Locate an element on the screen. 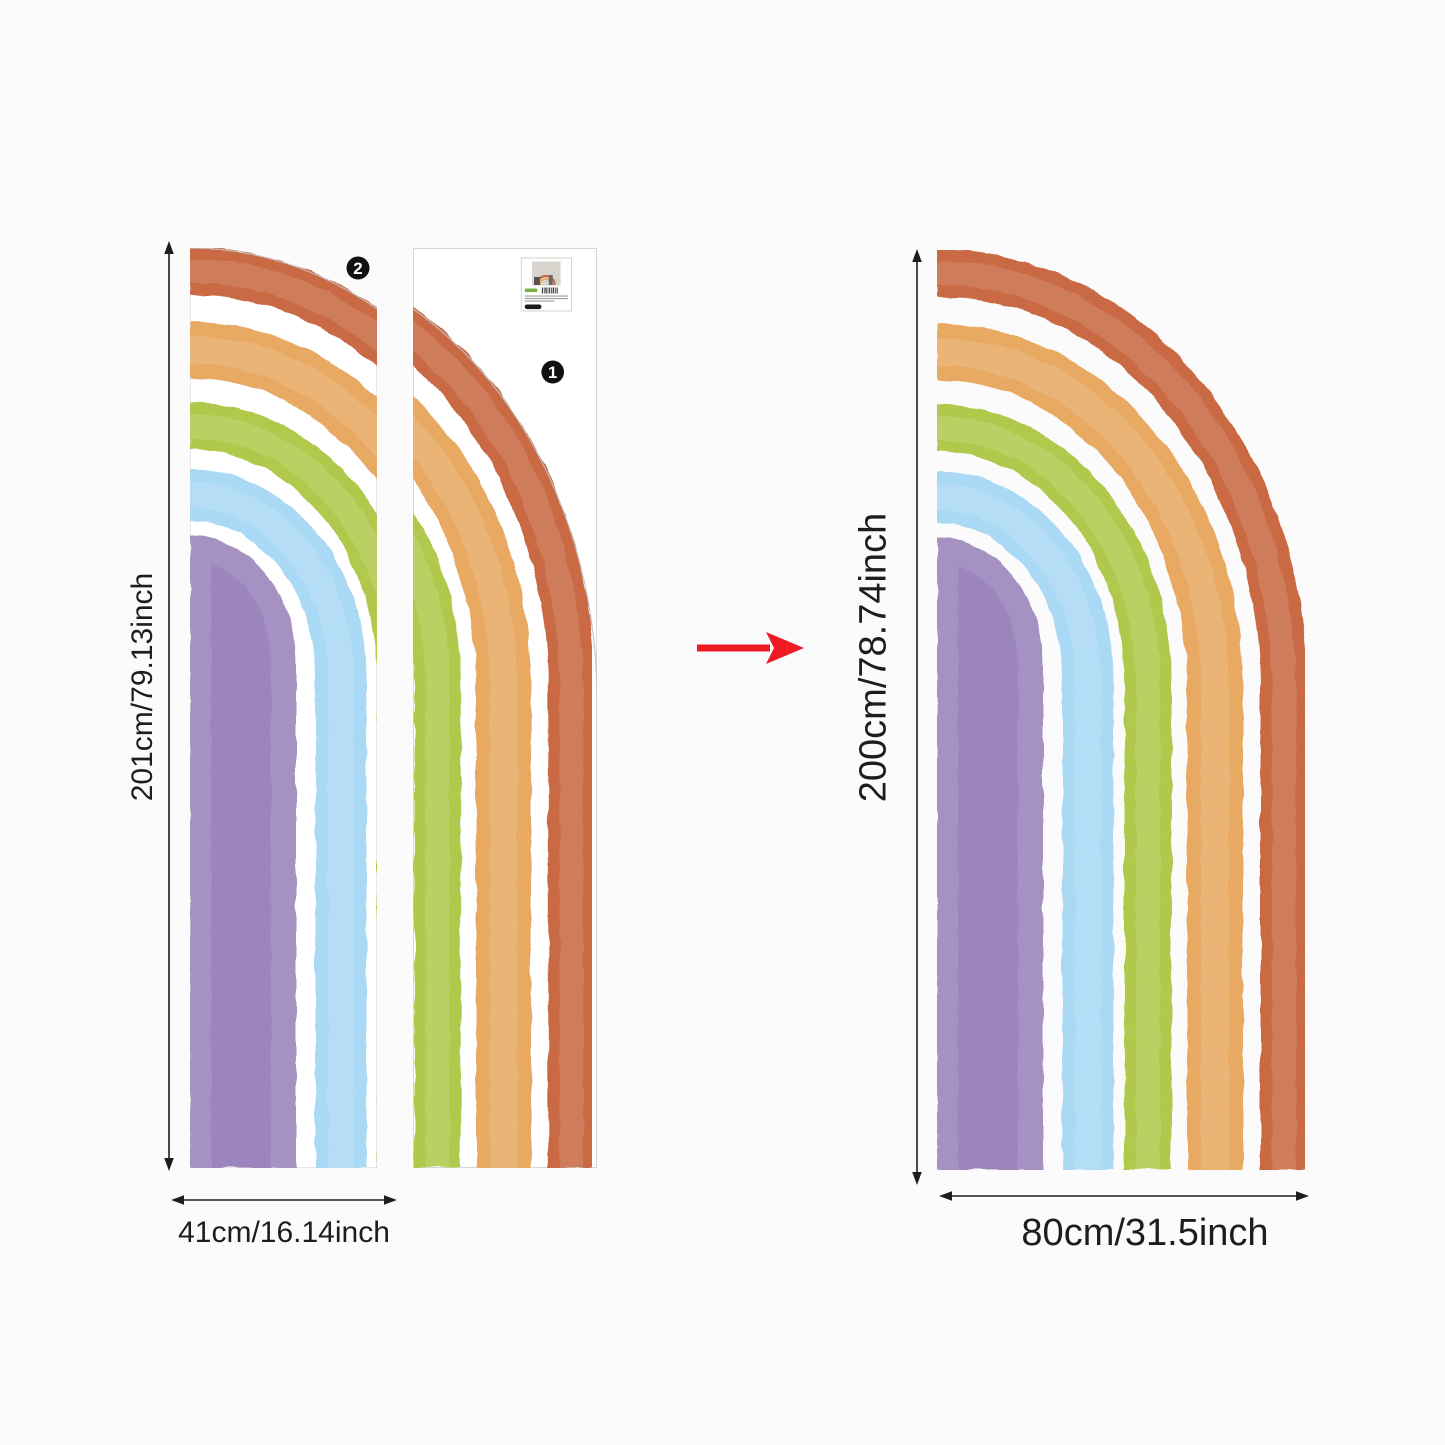 The width and height of the screenshot is (1445, 1445). sticker-sheet-1: 1 is located at coordinates (505, 708).